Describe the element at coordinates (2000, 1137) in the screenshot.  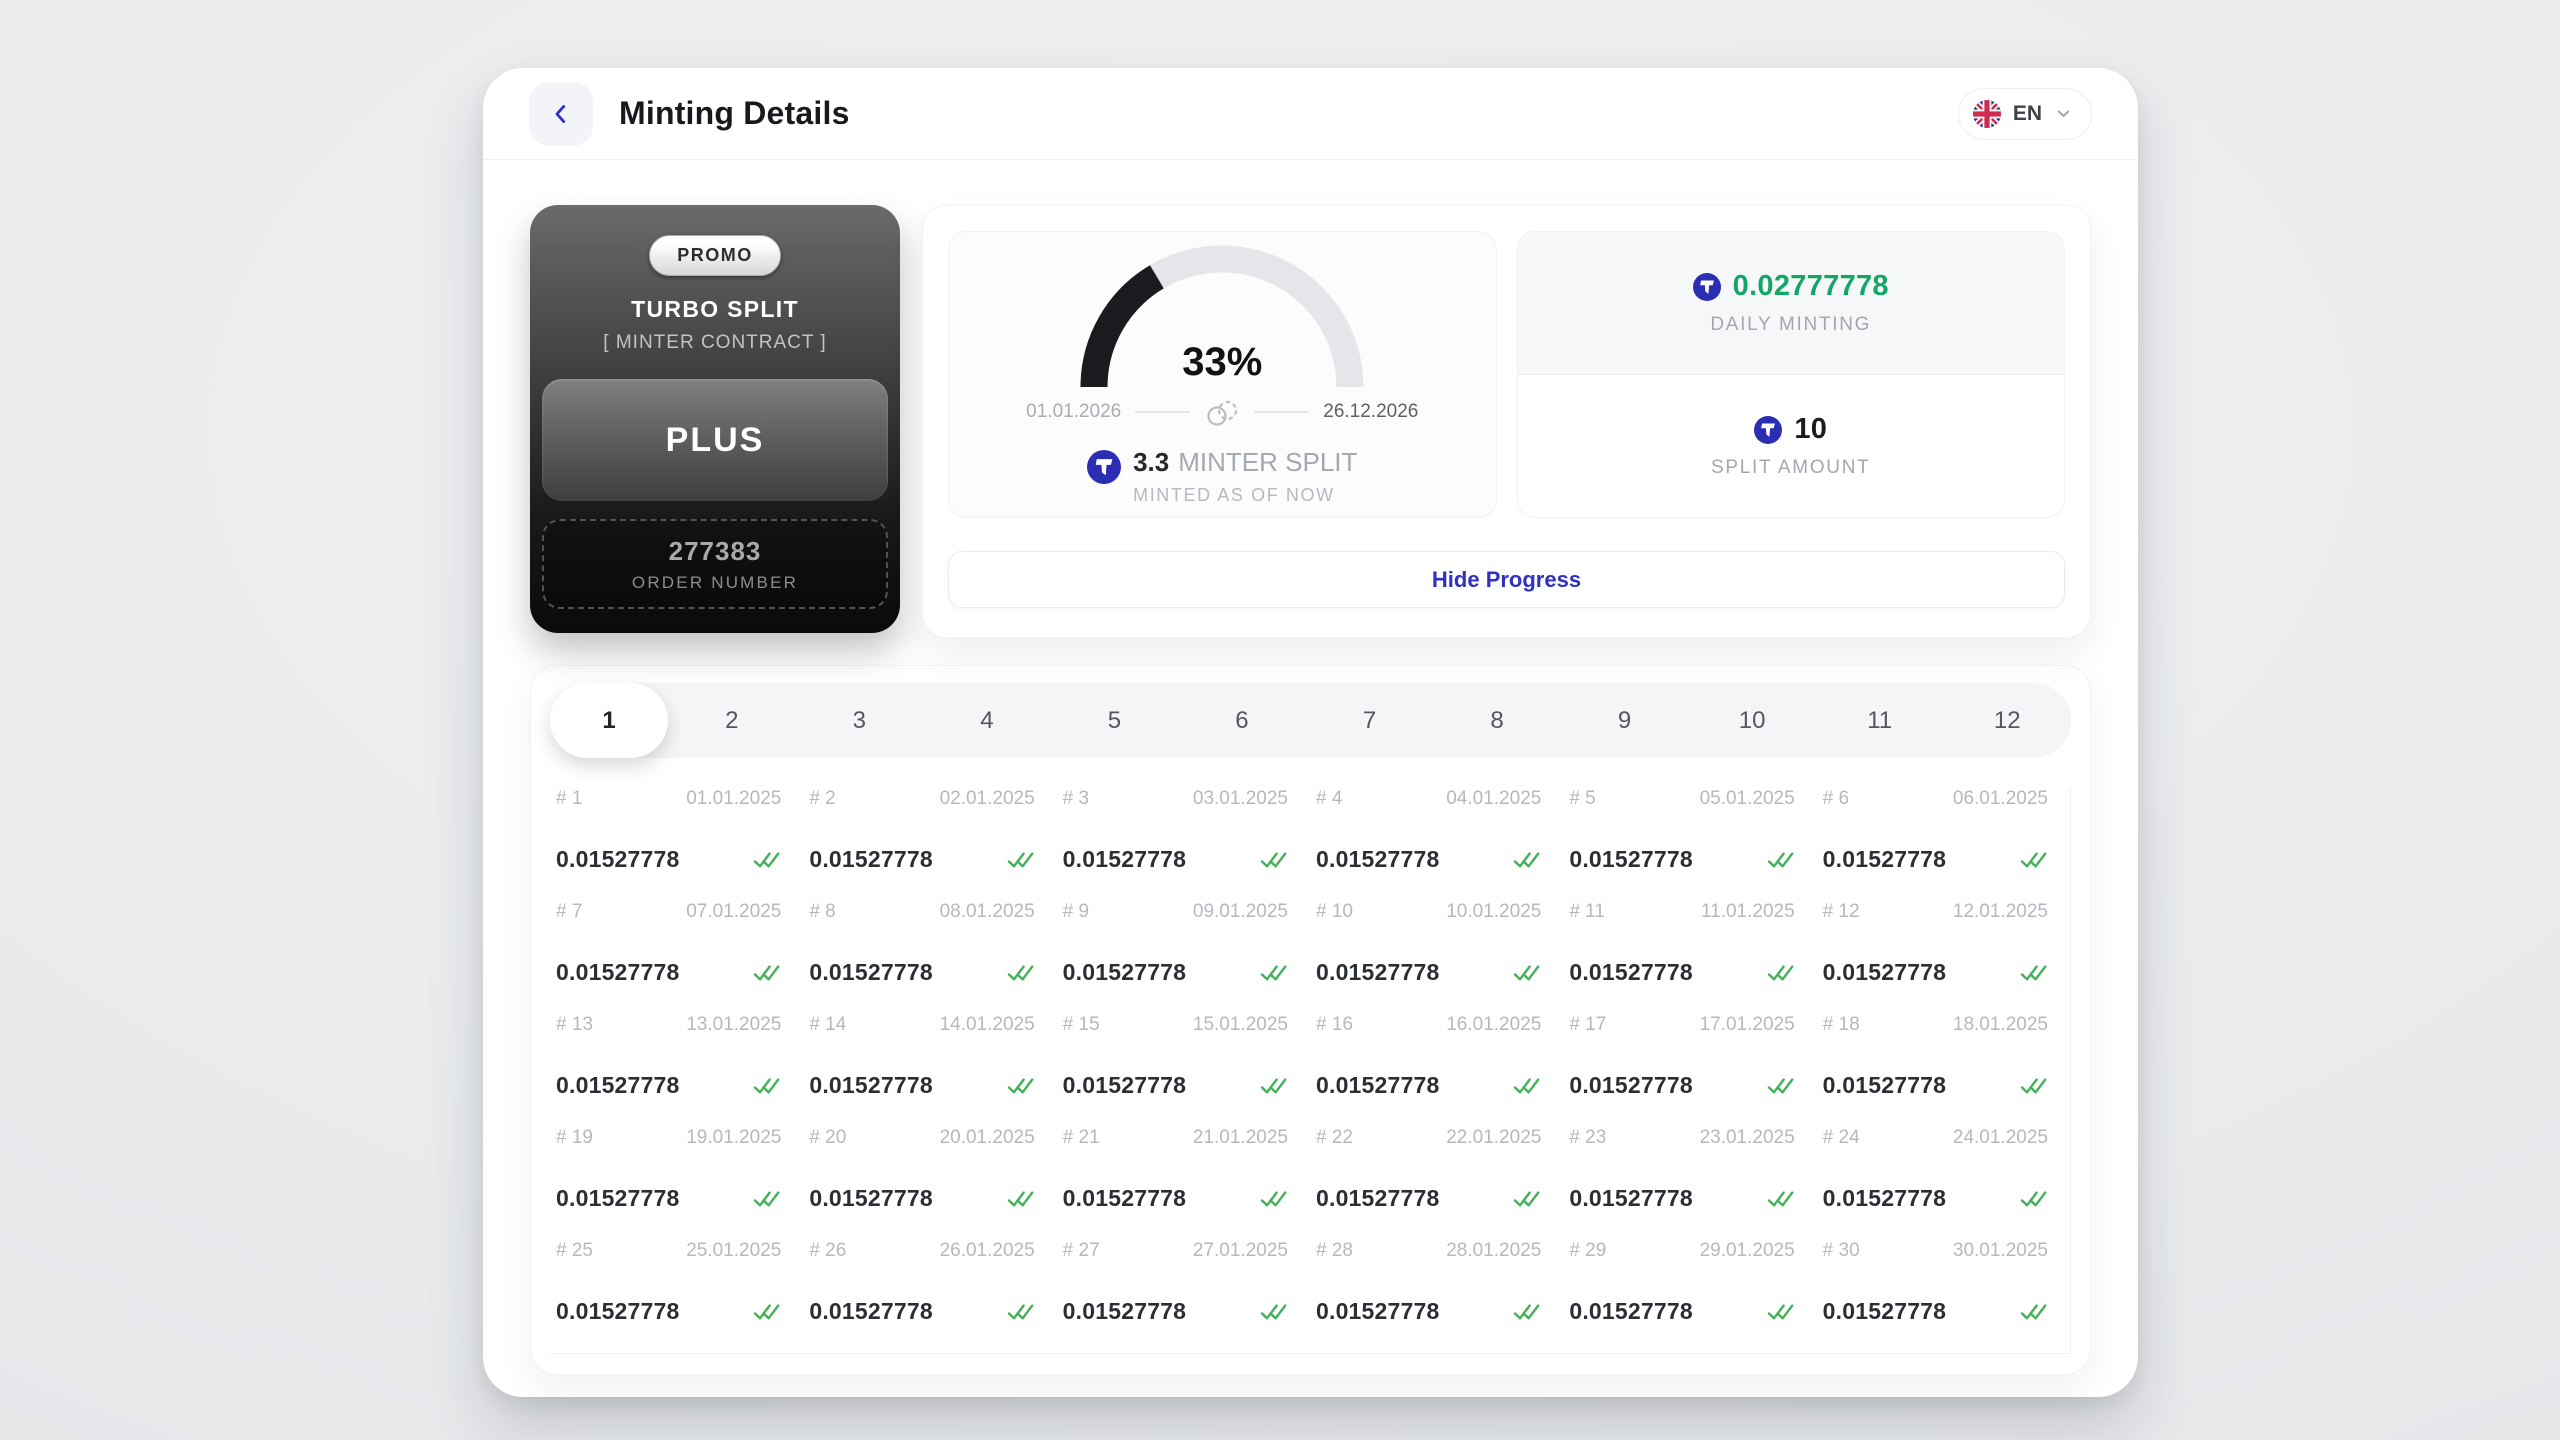
I see `entry-date: 24.01.2025` at that location.